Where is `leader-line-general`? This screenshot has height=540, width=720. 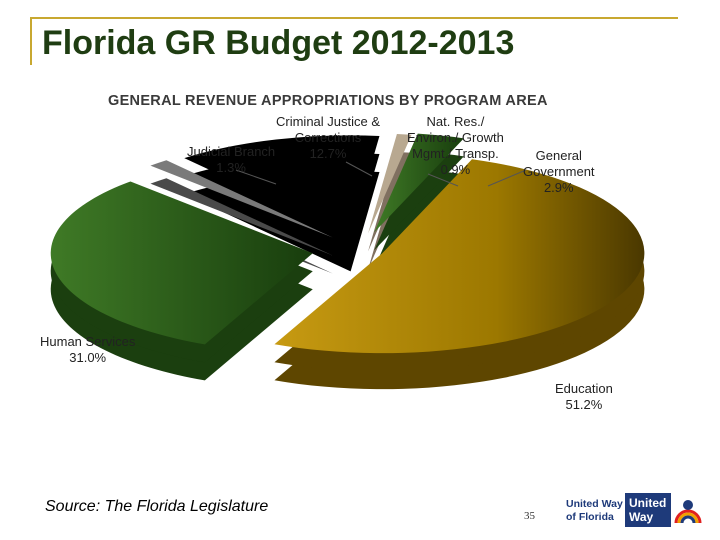 leader-line-general is located at coordinates (507, 178).